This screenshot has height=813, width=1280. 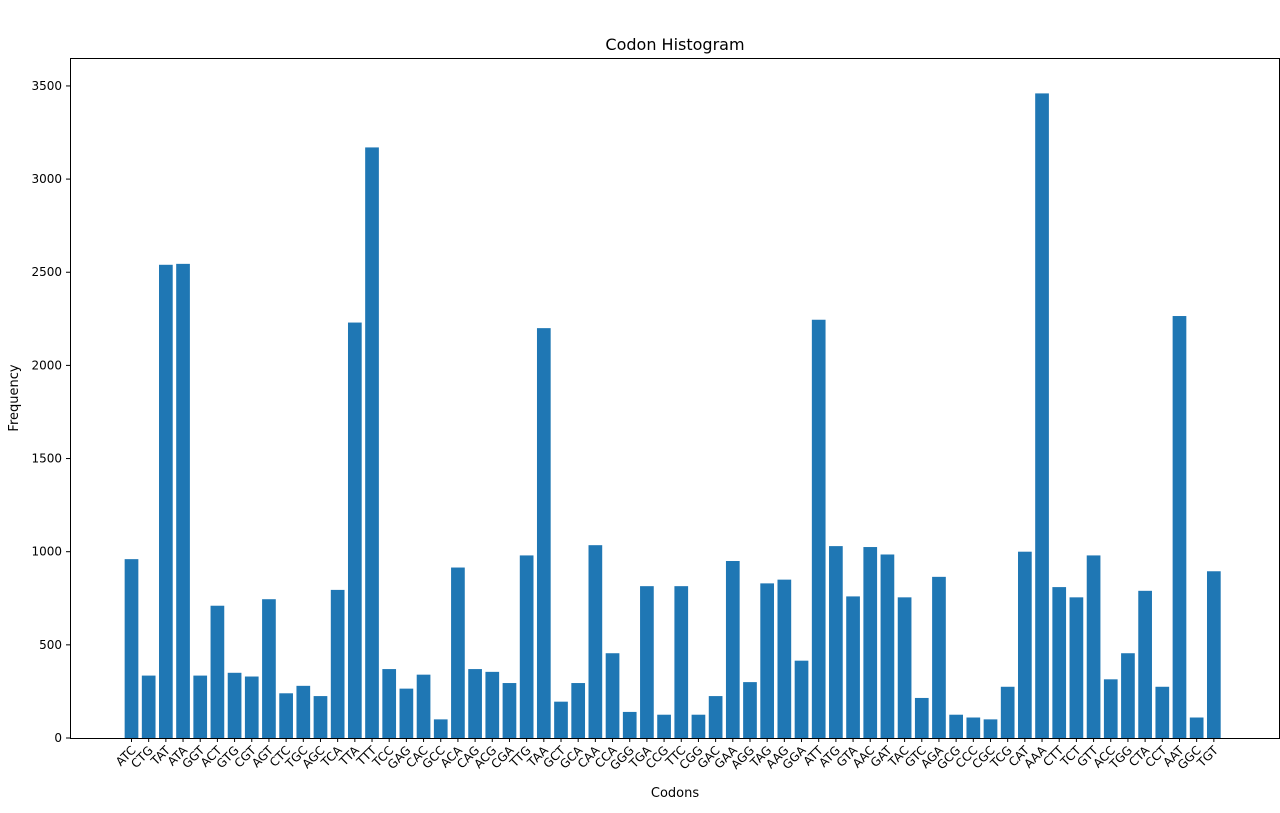 What do you see at coordinates (990, 728) in the screenshot?
I see `bar-cgc` at bounding box center [990, 728].